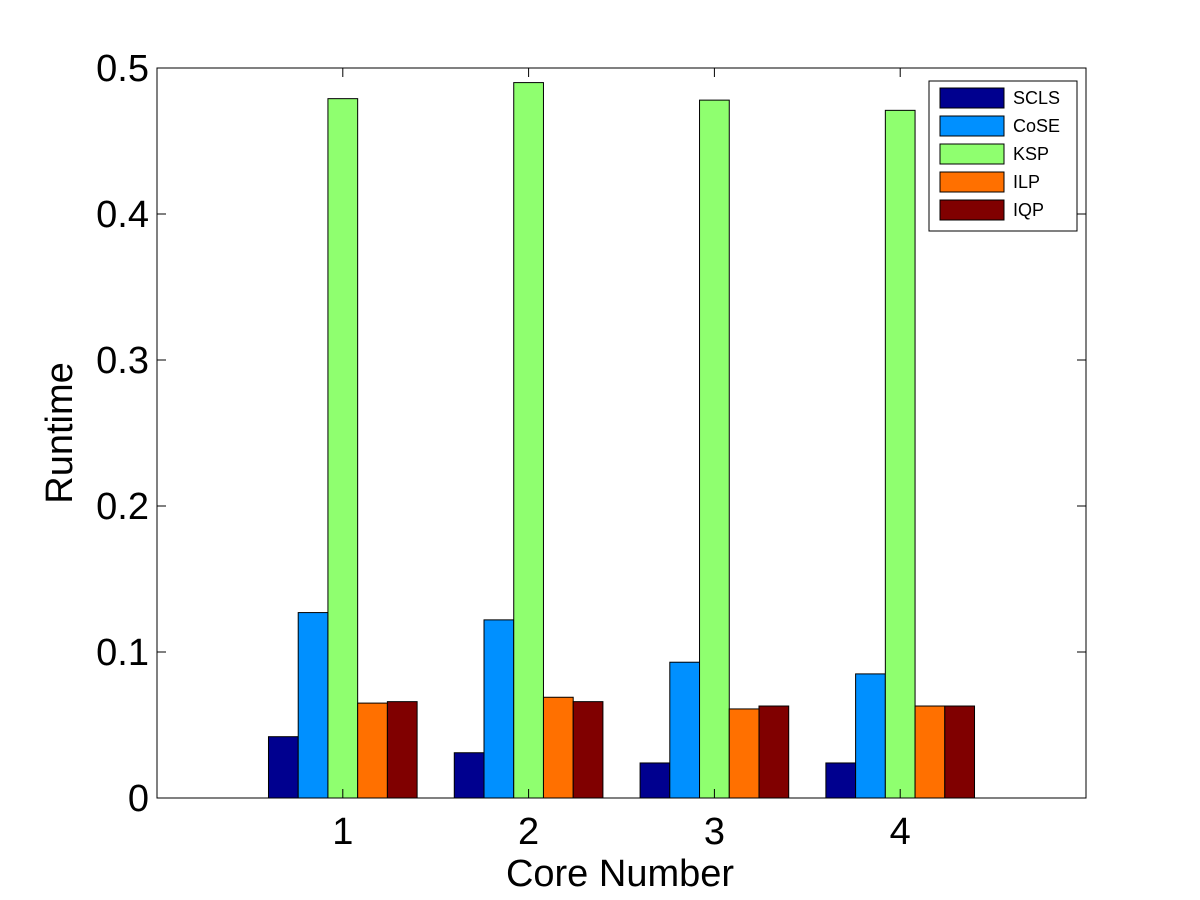 The image size is (1200, 900). Describe the element at coordinates (122, 215) in the screenshot. I see `y-tick-label: 0.4` at that location.